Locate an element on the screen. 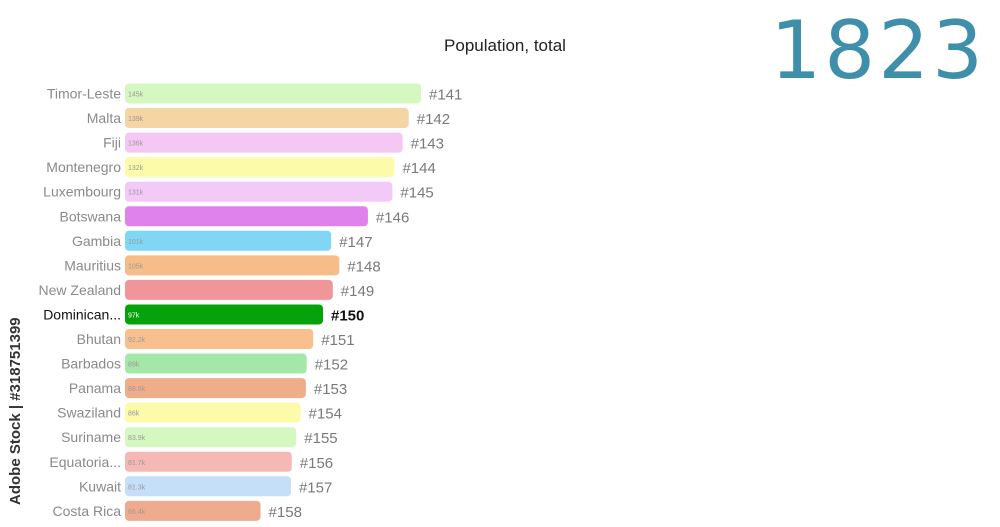  year-label: 1823 is located at coordinates (878, 50).